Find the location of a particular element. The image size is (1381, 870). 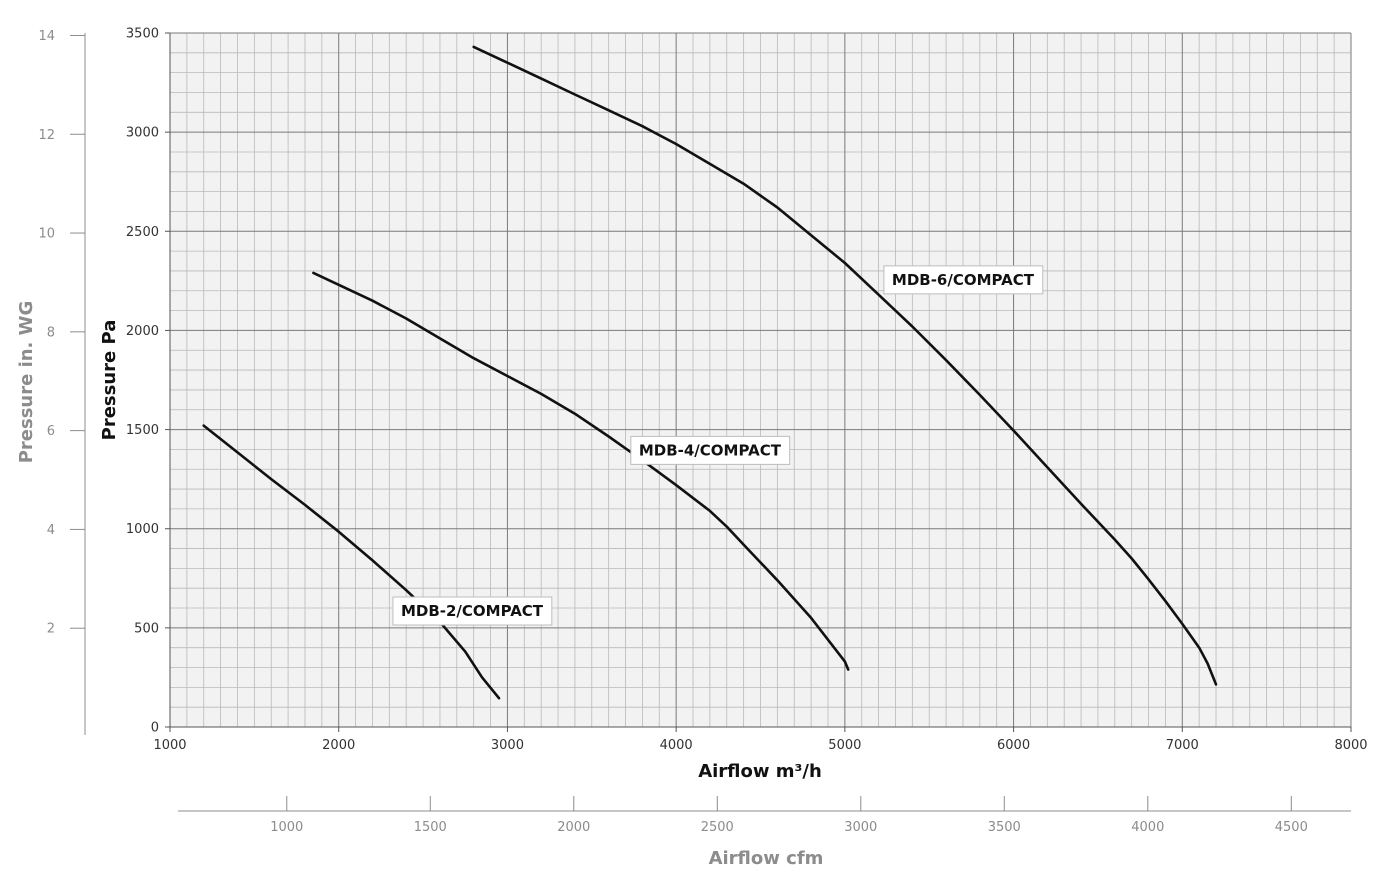

x-axis-ticks: 1000 2000 3000 4000 5000 6000 7000 8000 is located at coordinates (760, 740).